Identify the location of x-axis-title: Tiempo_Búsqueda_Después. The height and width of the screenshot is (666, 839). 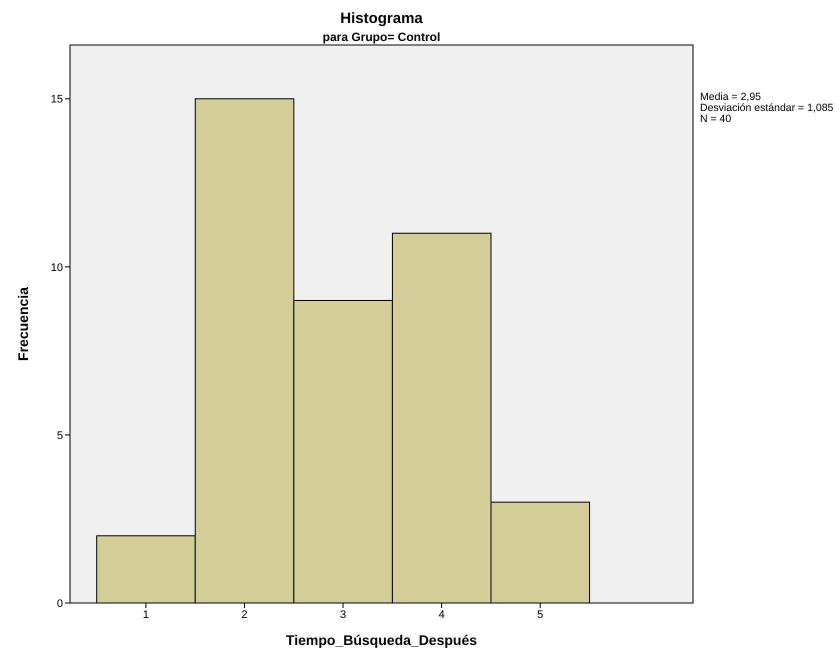
(381, 640).